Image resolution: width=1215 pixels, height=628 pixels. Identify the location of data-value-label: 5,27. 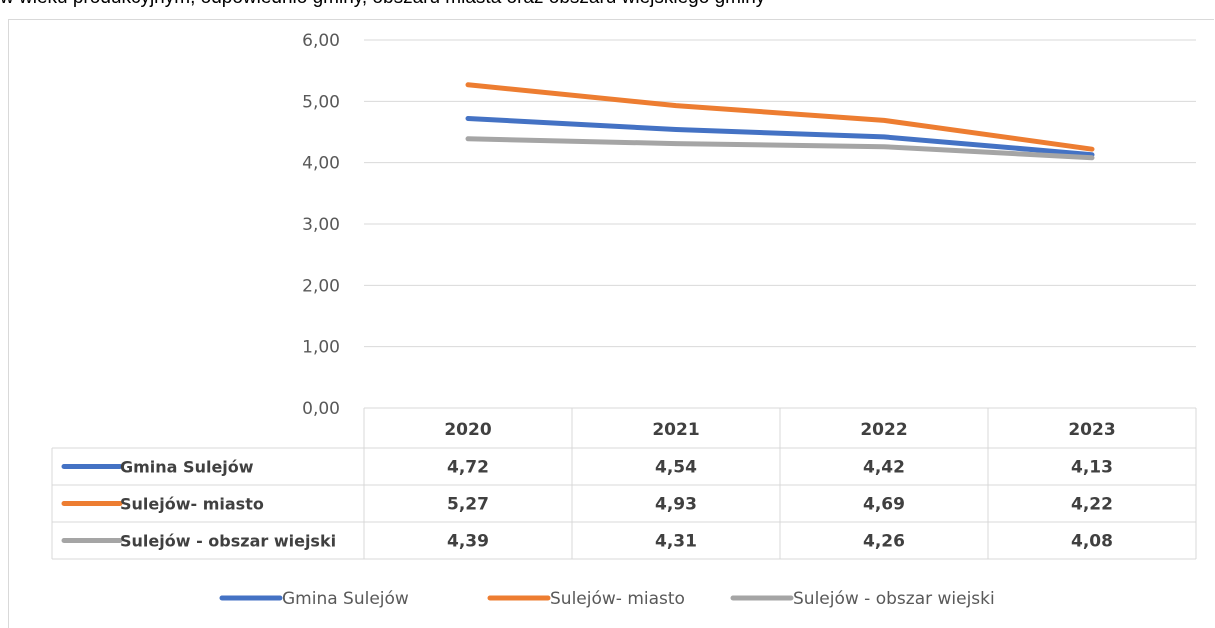
(468, 505).